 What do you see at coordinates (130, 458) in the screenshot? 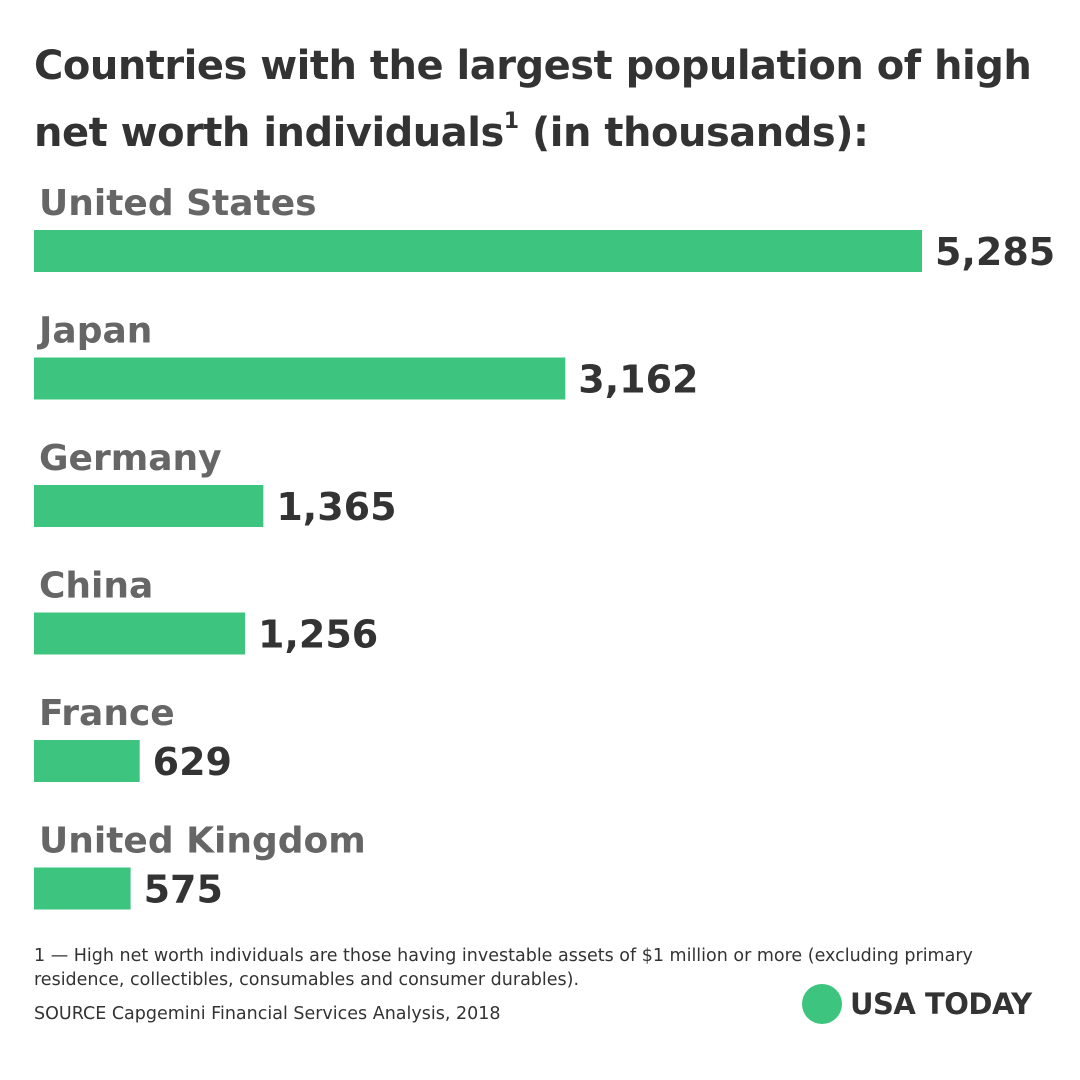
I see `category-label-germany: Germany` at bounding box center [130, 458].